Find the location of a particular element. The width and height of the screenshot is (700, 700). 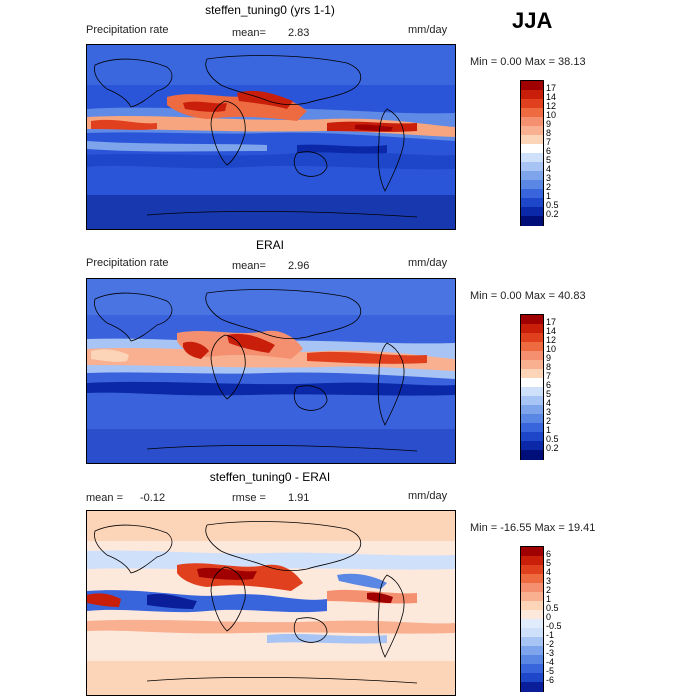

colorbar-tick-label: -4 is located at coordinates (550, 662).